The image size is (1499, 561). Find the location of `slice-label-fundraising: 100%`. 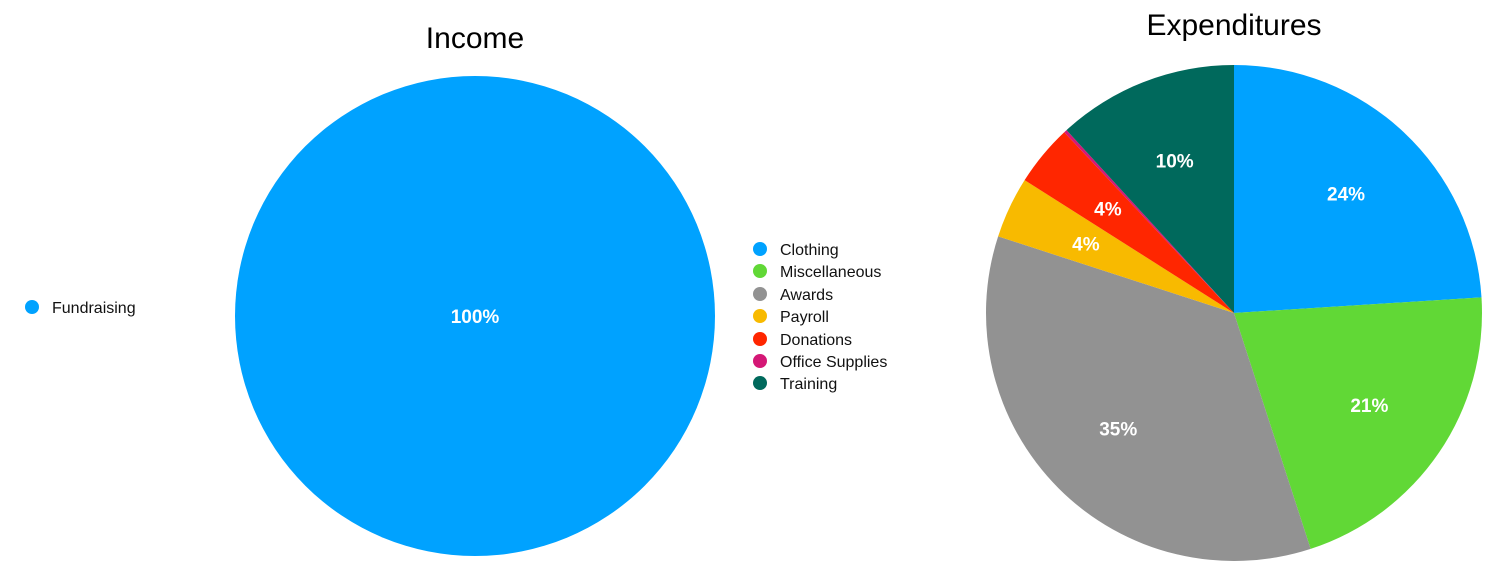

slice-label-fundraising: 100% is located at coordinates (475, 317).